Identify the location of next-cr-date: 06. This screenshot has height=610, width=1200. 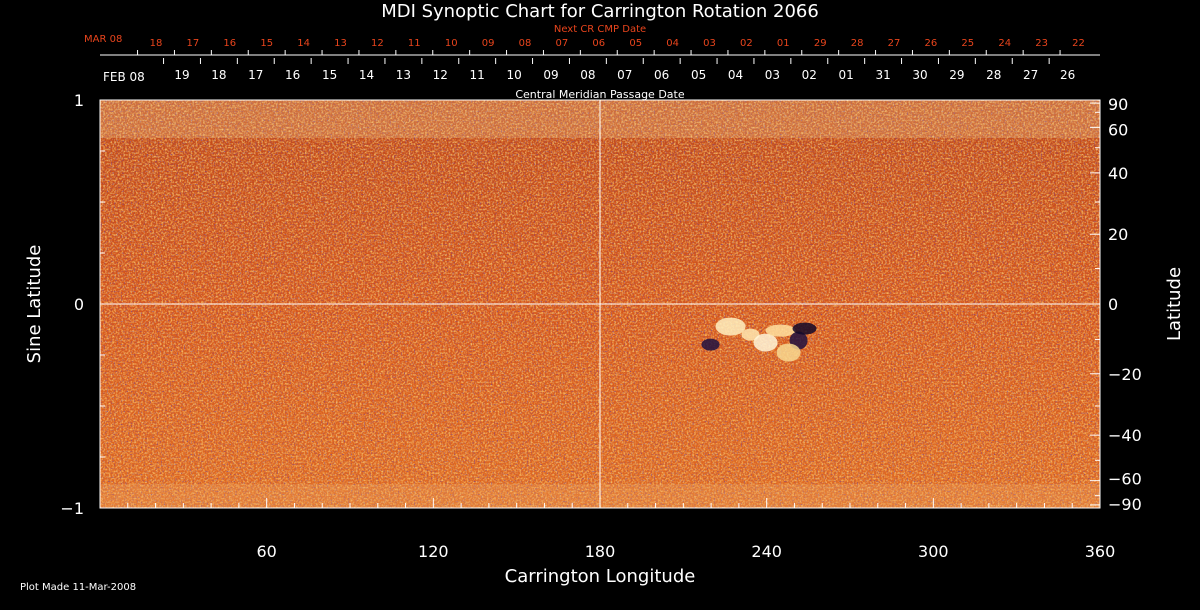
(598, 43).